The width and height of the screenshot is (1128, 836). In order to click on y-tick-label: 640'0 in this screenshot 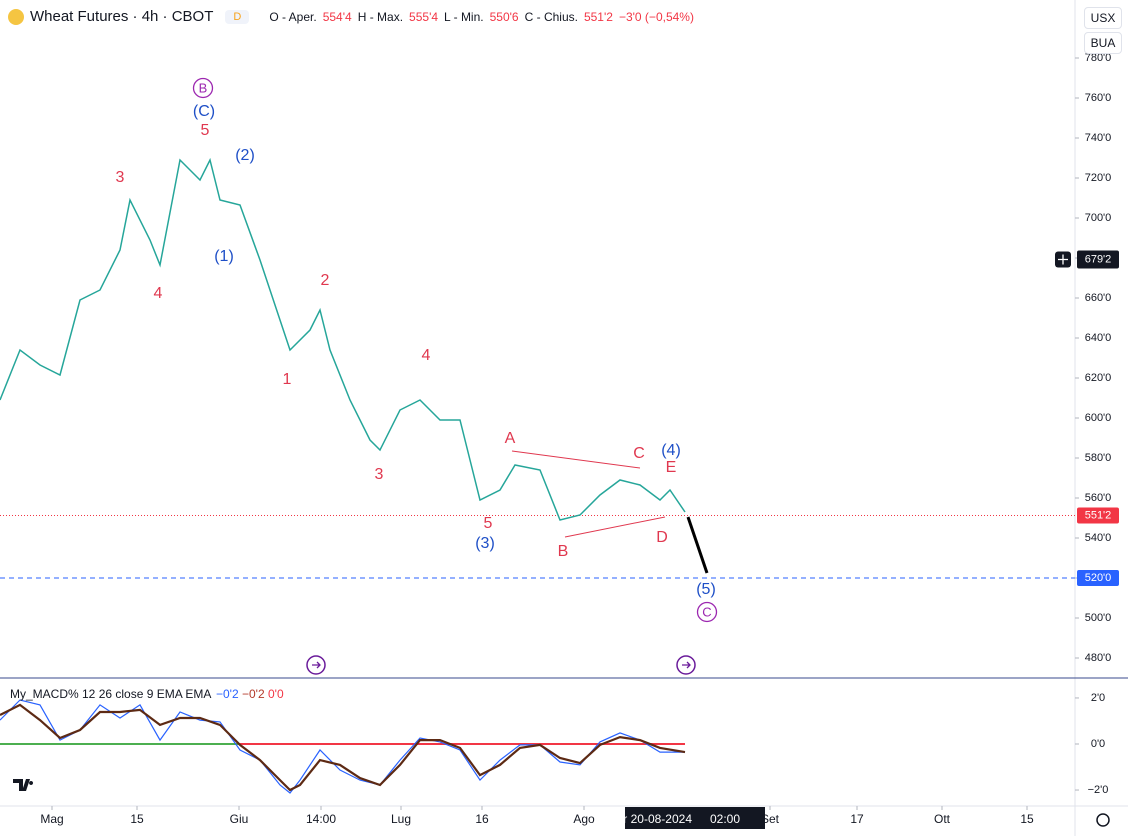, I will do `click(1098, 338)`.